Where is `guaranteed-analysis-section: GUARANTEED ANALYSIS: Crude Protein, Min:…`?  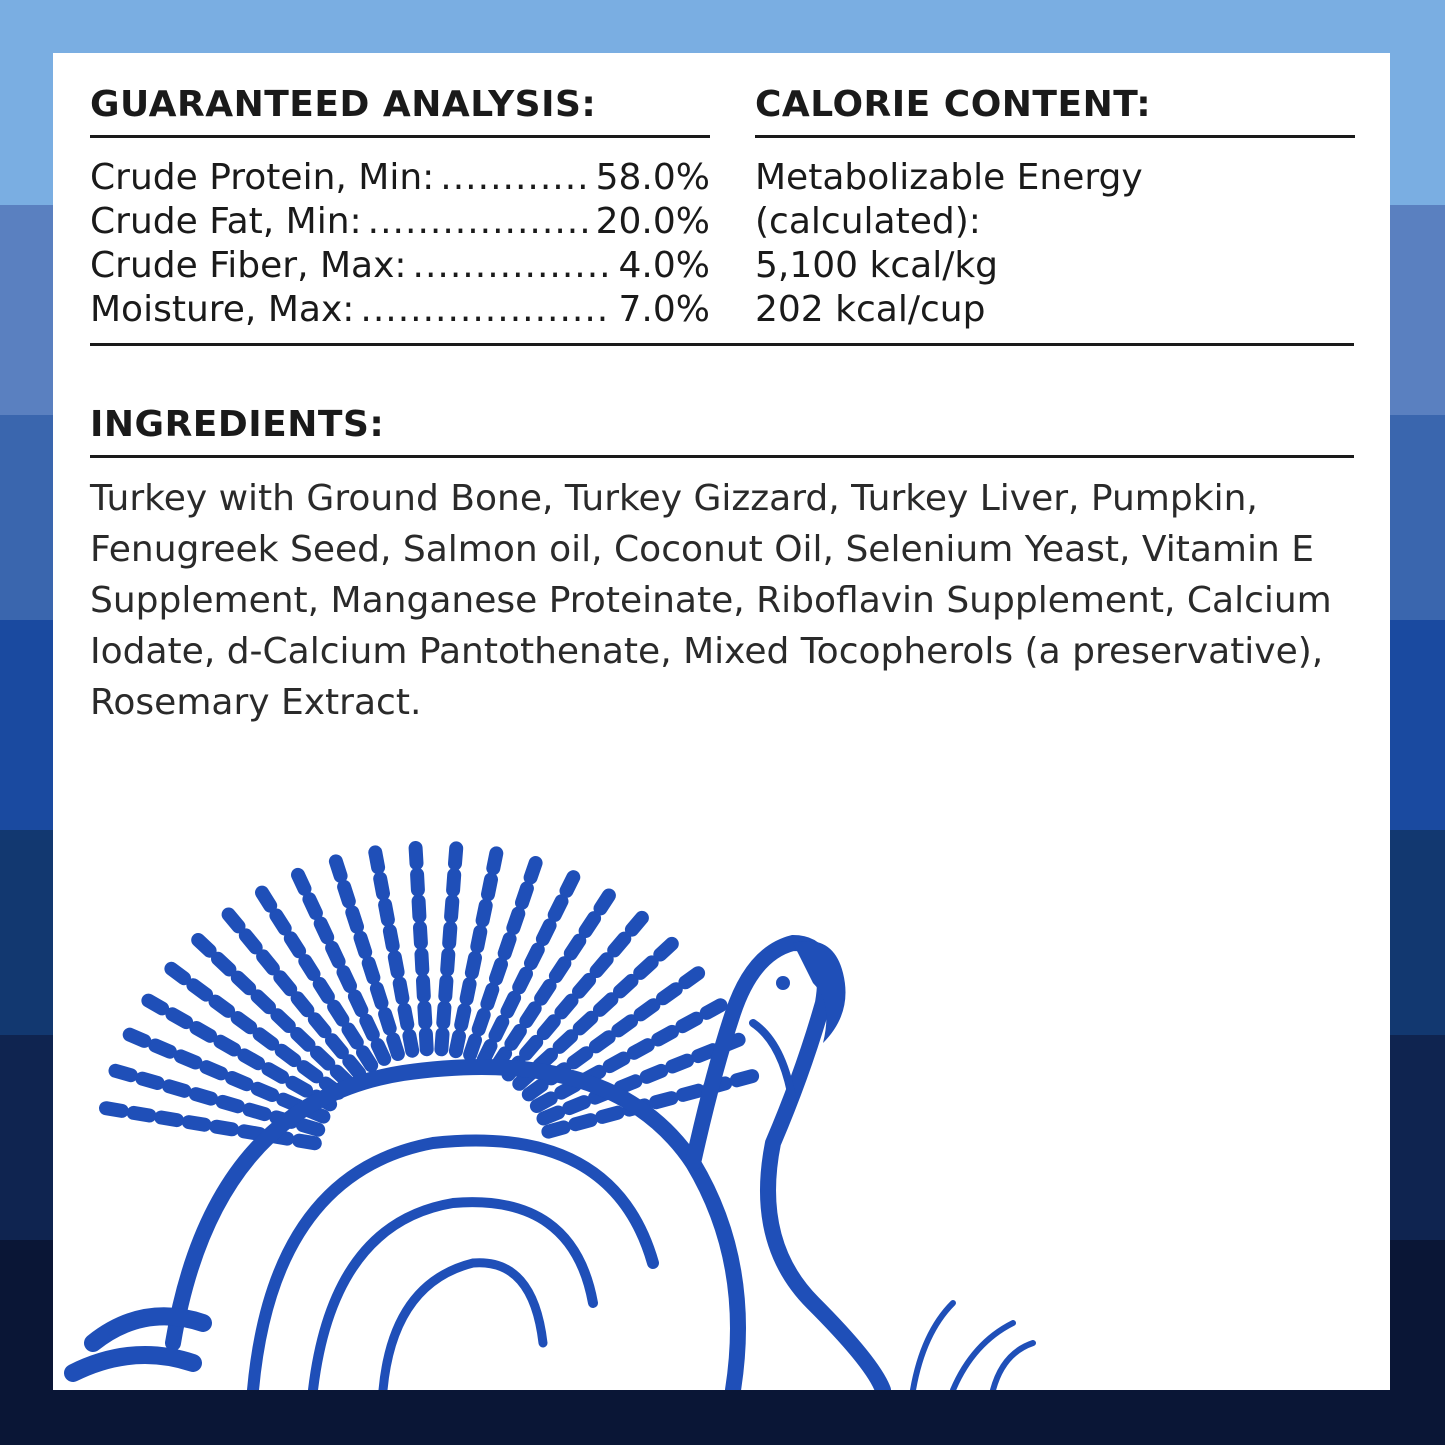
guaranteed-analysis-section: GUARANTEED ANALYSIS: Crude Protein, Min:… is located at coordinates (400, 207).